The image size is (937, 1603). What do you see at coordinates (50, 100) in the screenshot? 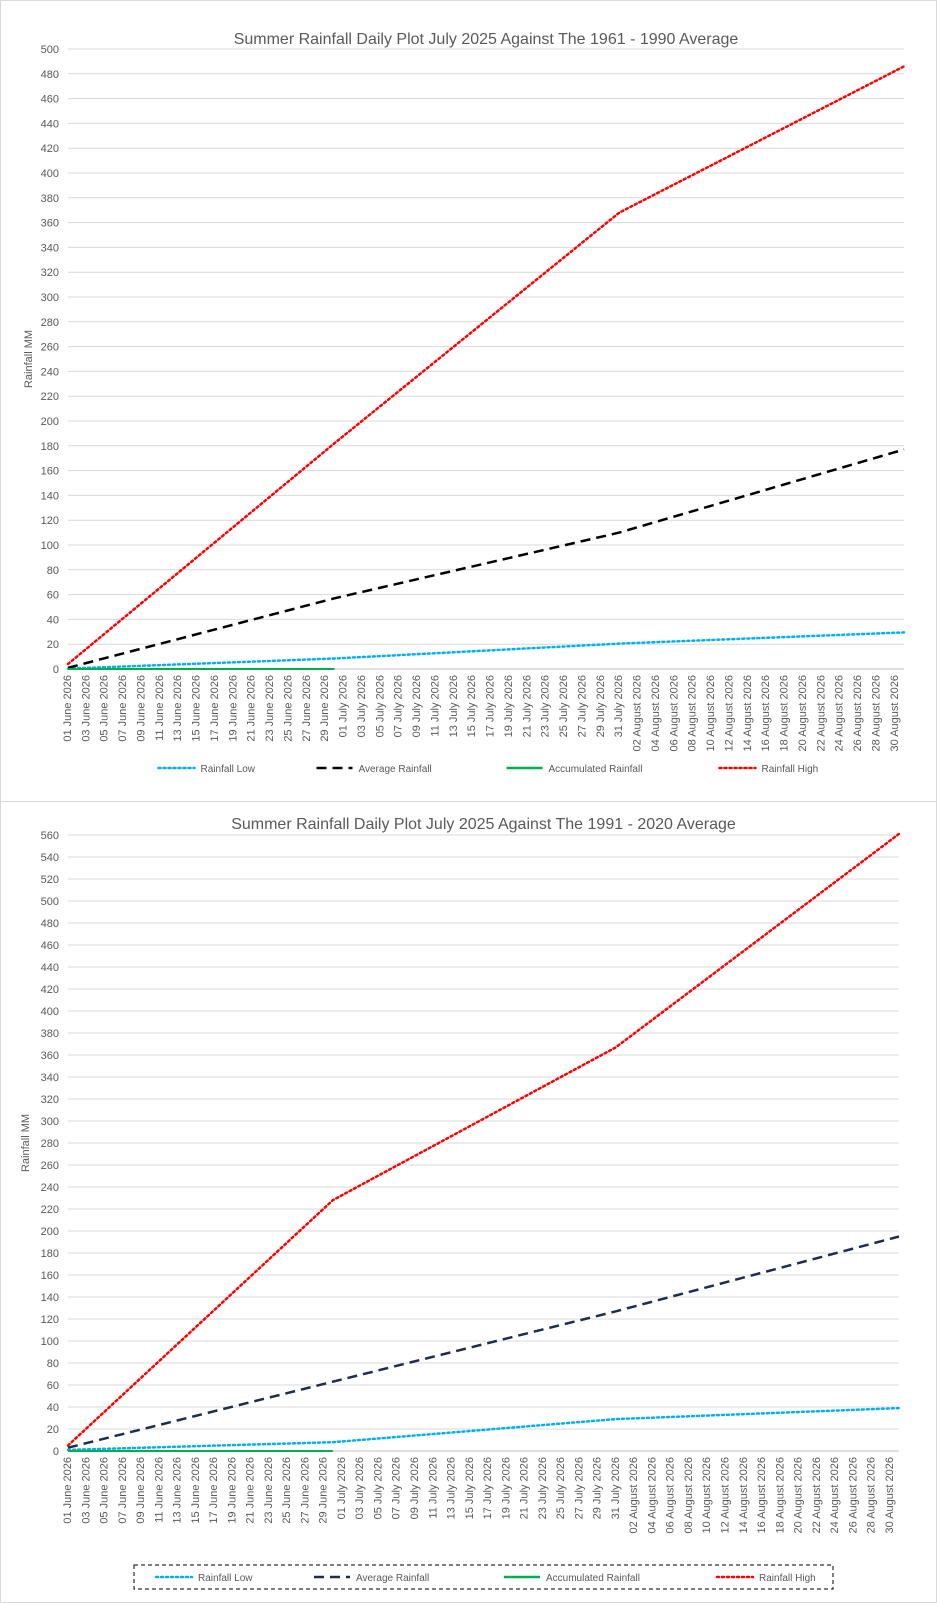
I see `y-tick-label: 460` at bounding box center [50, 100].